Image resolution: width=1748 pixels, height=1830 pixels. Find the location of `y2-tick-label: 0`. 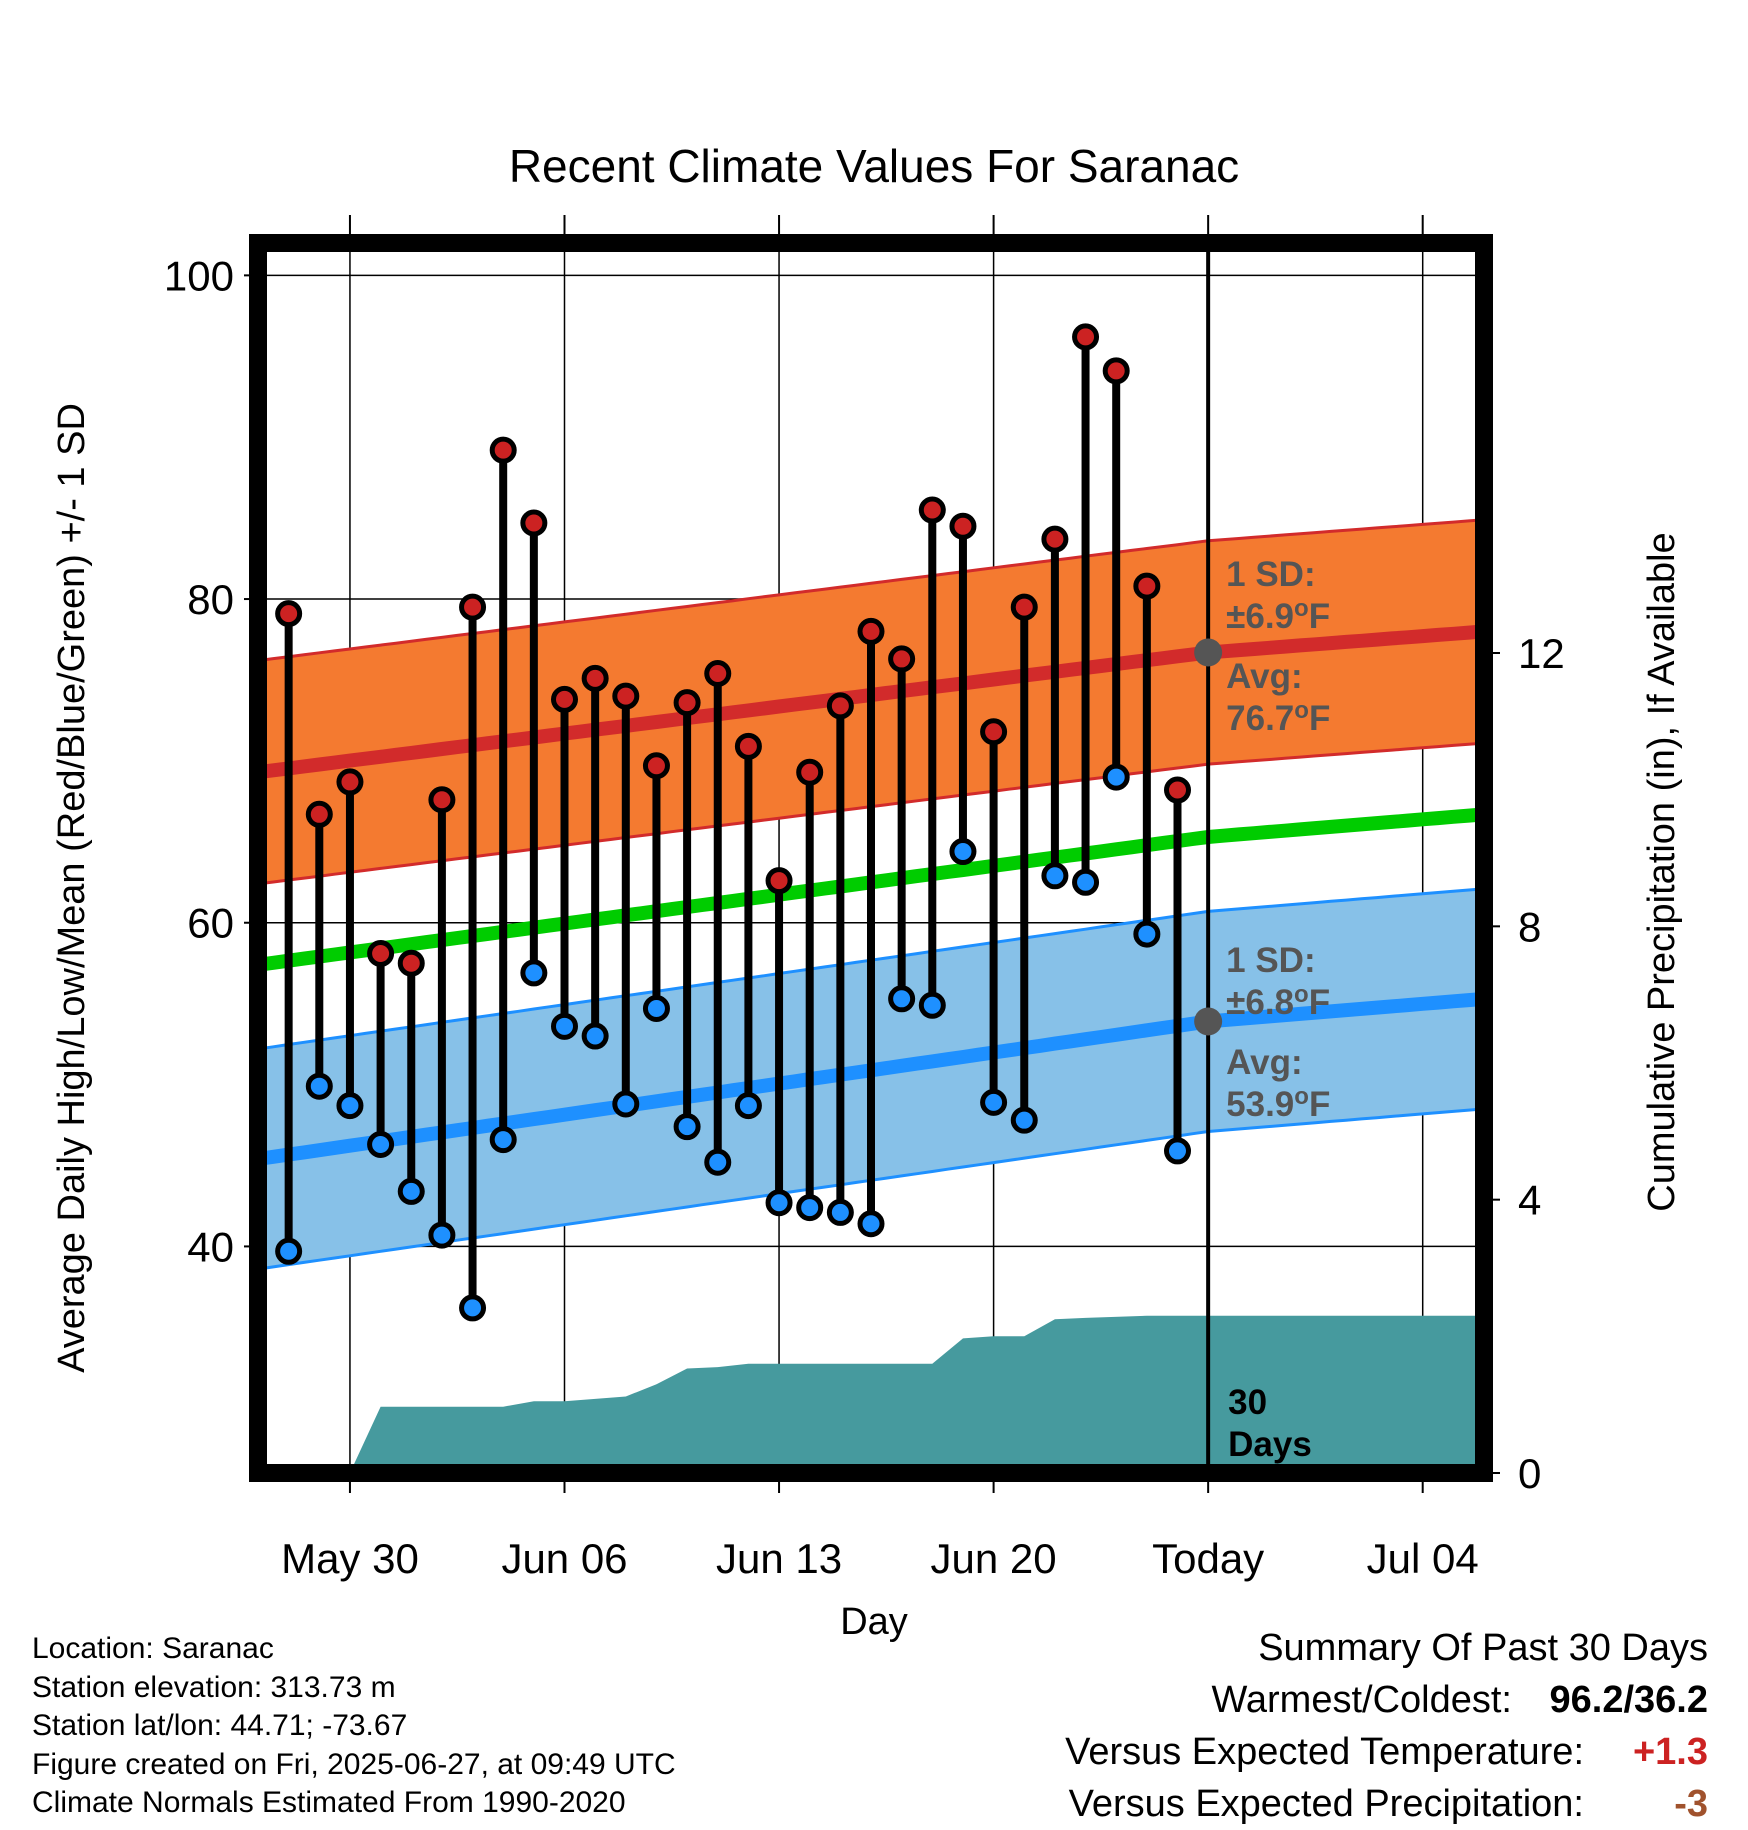

y2-tick-label: 0 is located at coordinates (1529, 1473).